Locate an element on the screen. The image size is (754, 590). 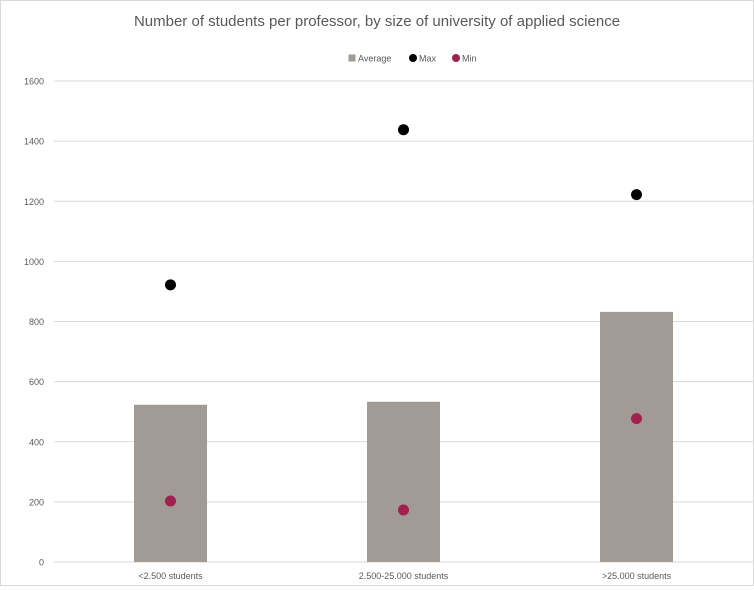
y-tick-label: 1200 is located at coordinates (34, 202).